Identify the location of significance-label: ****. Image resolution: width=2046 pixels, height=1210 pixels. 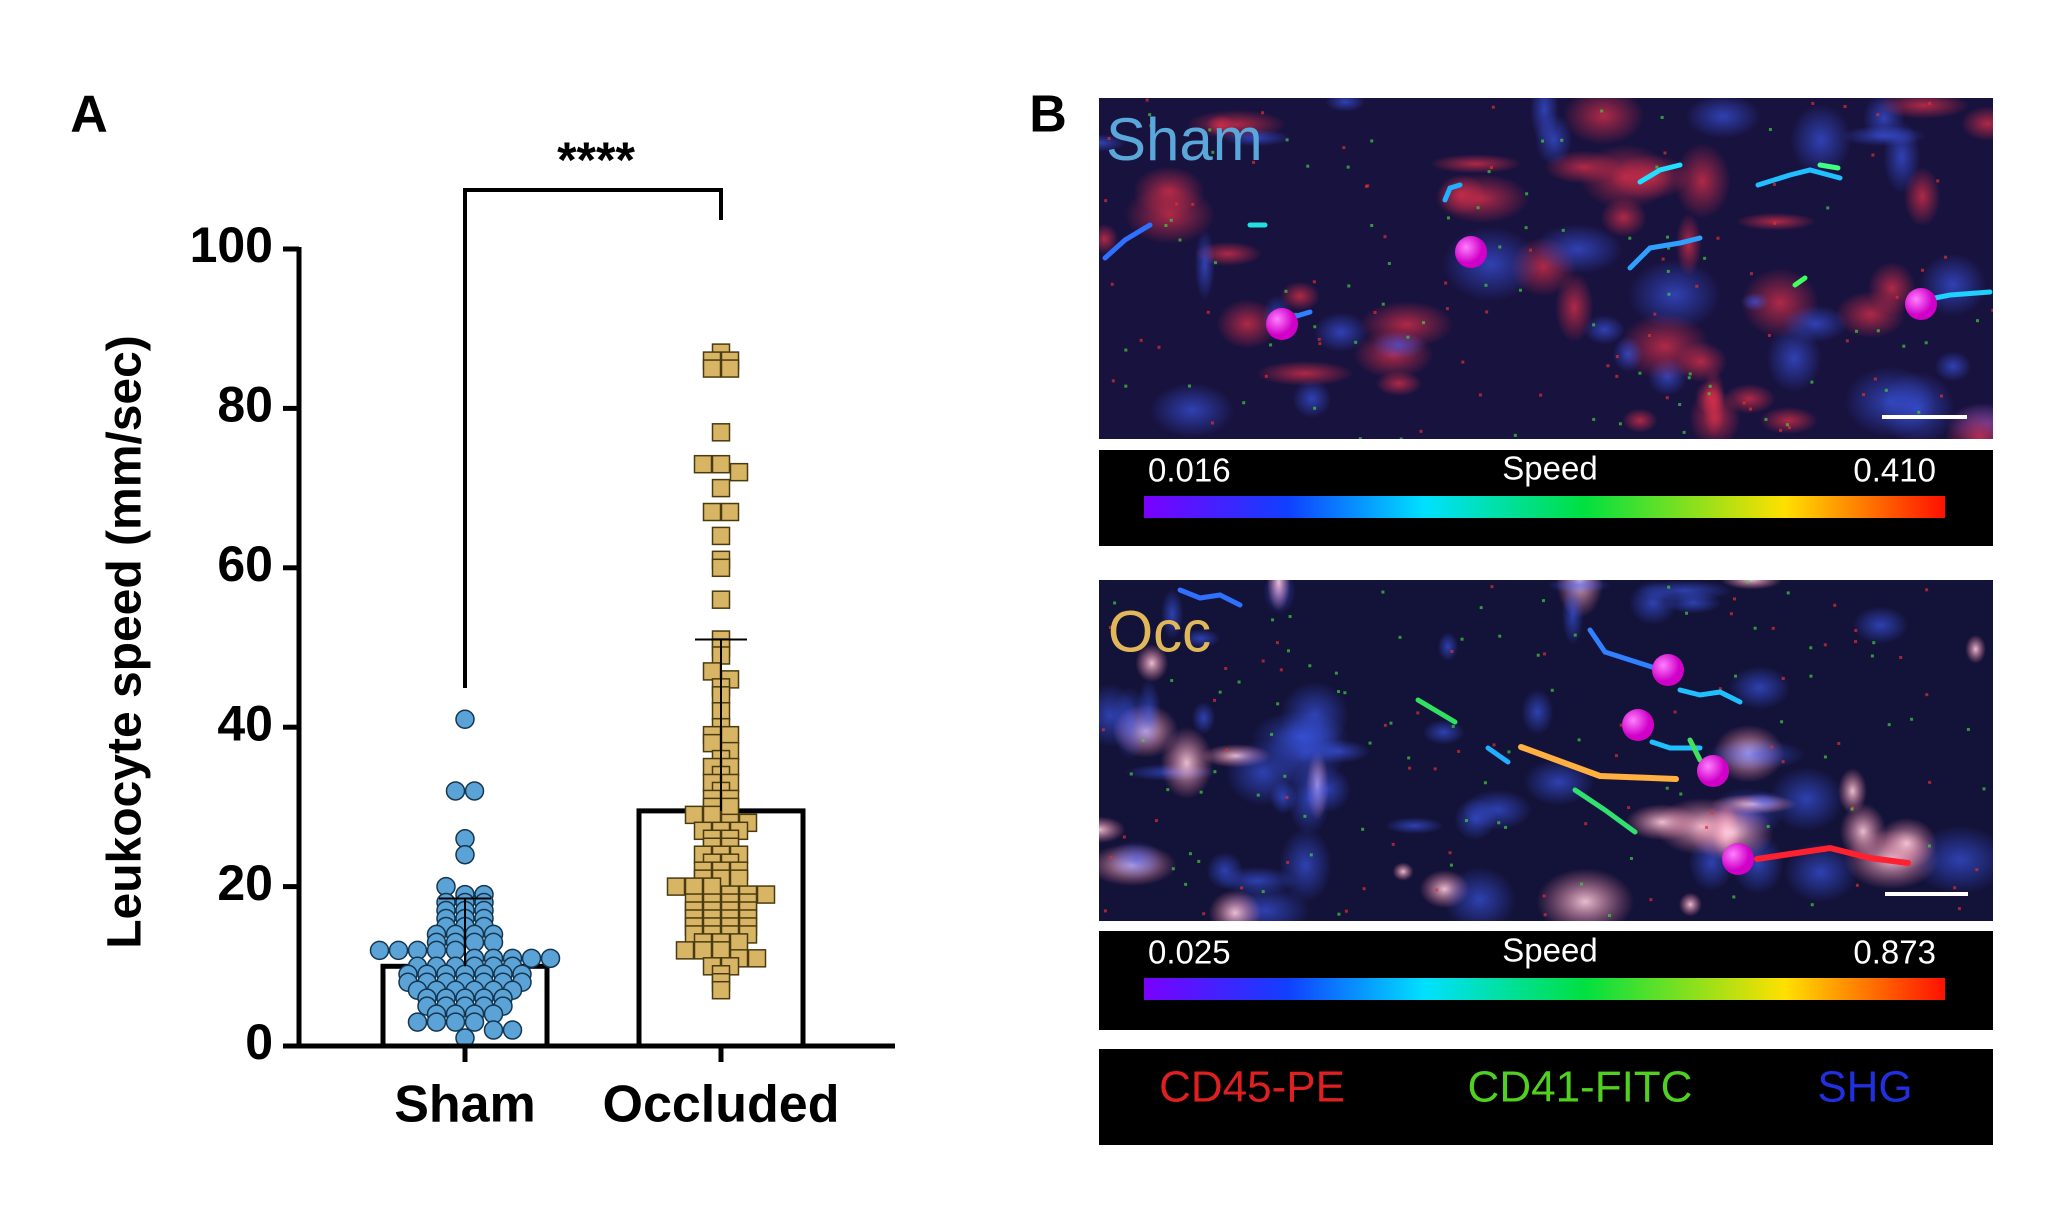
(596, 160).